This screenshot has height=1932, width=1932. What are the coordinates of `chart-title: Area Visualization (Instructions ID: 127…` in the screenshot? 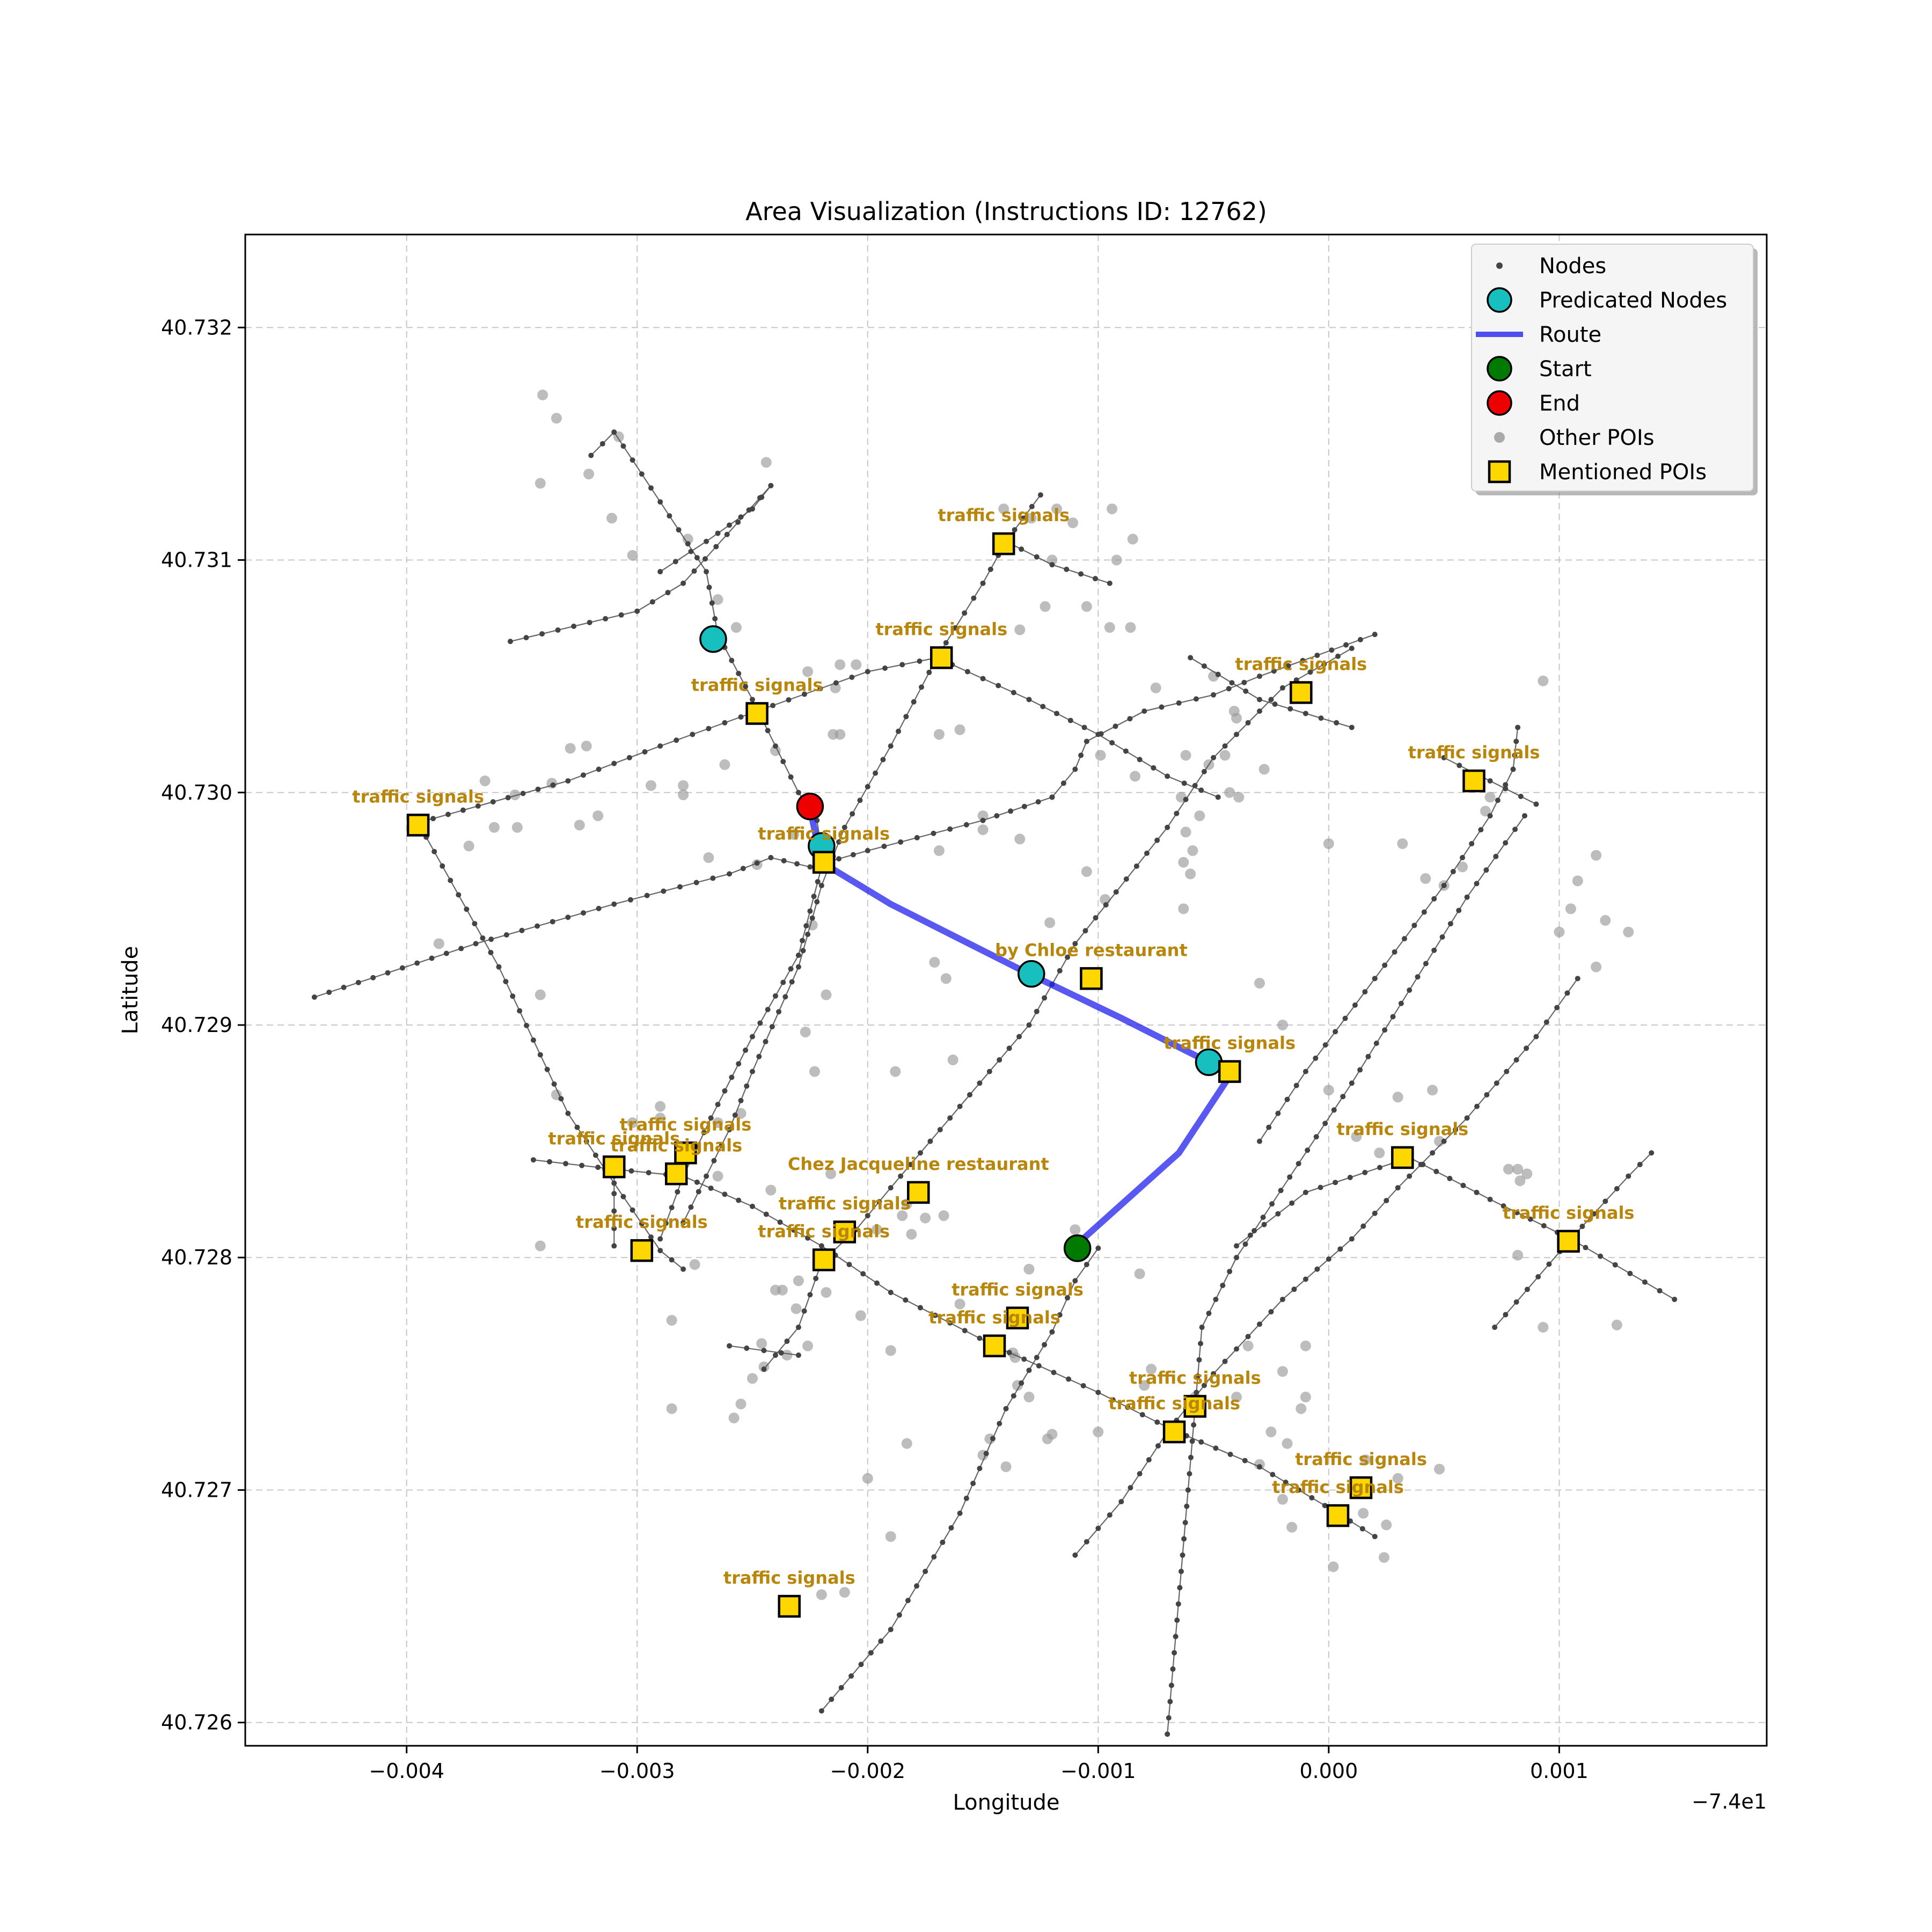 It's located at (1006, 211).